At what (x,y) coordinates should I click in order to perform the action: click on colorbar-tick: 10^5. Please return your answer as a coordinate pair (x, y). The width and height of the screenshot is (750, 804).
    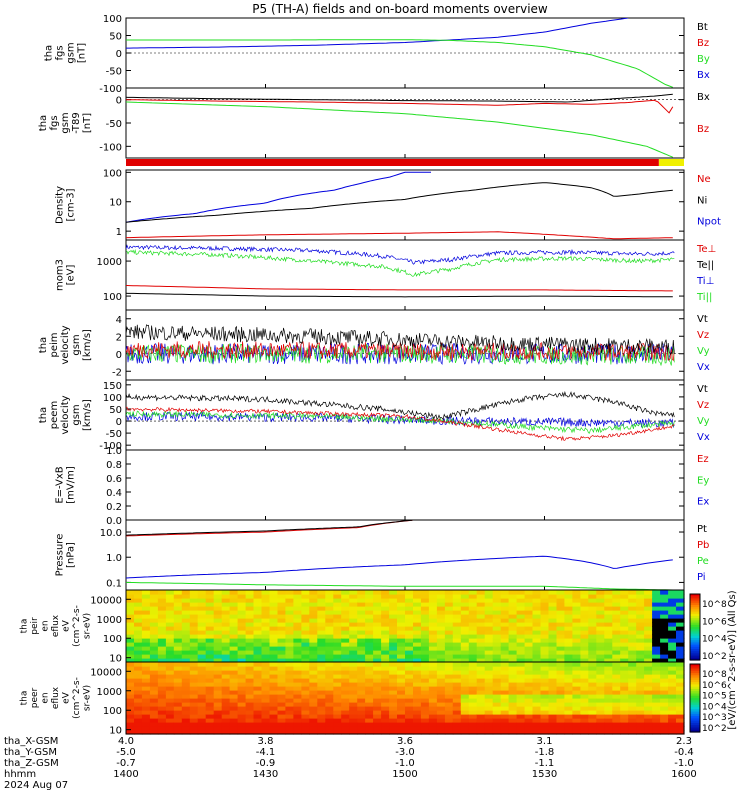
    Looking at the image, I should click on (714, 697).